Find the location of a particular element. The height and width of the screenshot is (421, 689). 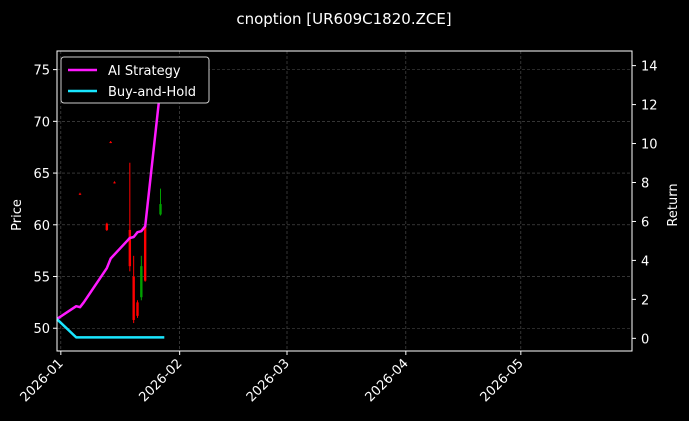

y-tick-label: 60 is located at coordinates (41, 226).